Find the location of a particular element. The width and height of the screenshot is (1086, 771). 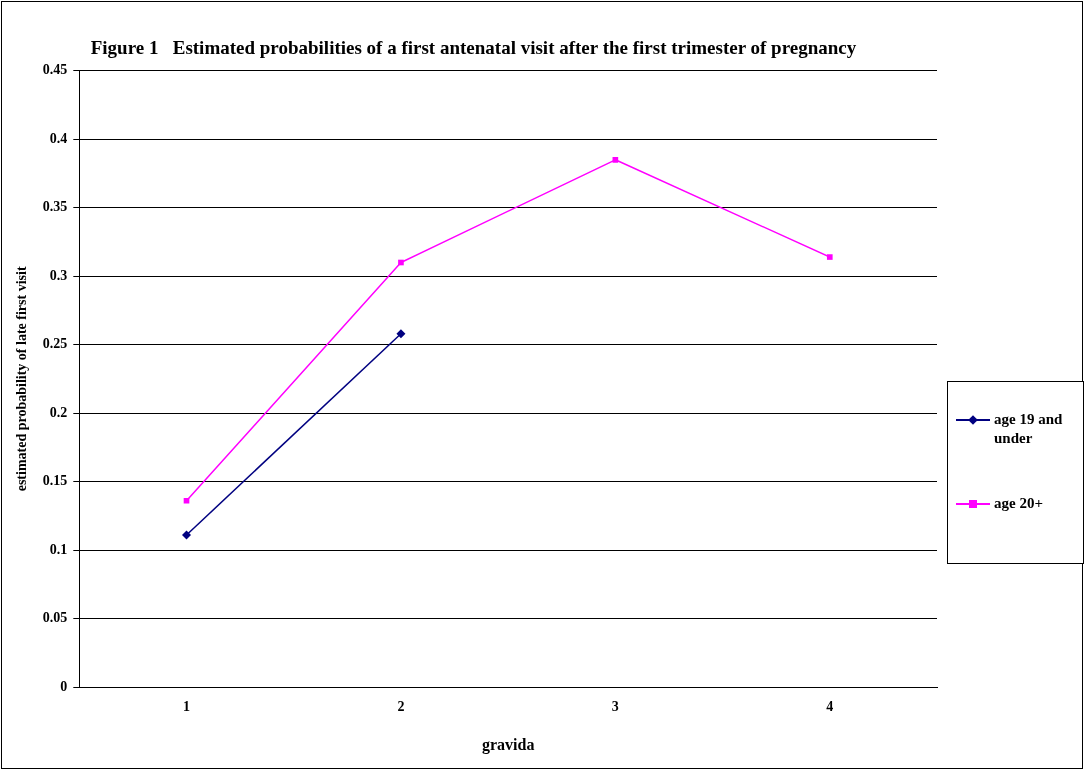

y-tick-label: 0.25 is located at coordinates (55, 344).